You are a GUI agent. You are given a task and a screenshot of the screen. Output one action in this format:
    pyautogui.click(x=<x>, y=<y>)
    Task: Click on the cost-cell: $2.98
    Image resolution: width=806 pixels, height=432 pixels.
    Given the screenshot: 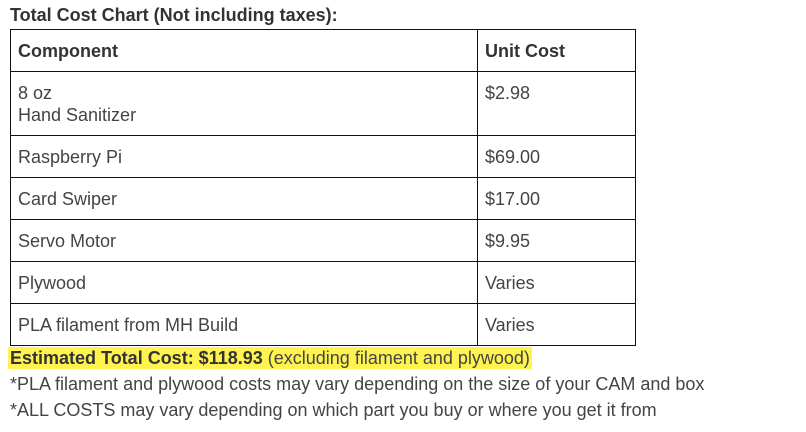 What is the action you would take?
    pyautogui.click(x=556, y=103)
    